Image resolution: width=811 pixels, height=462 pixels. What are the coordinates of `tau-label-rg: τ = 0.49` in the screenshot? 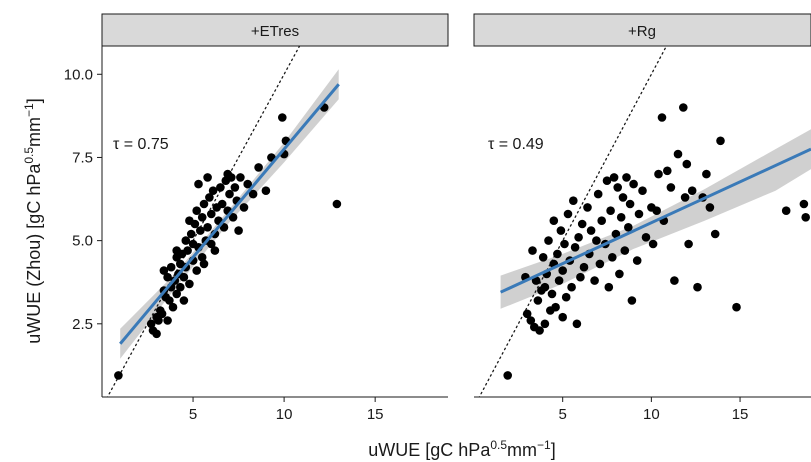 It's located at (516, 144).